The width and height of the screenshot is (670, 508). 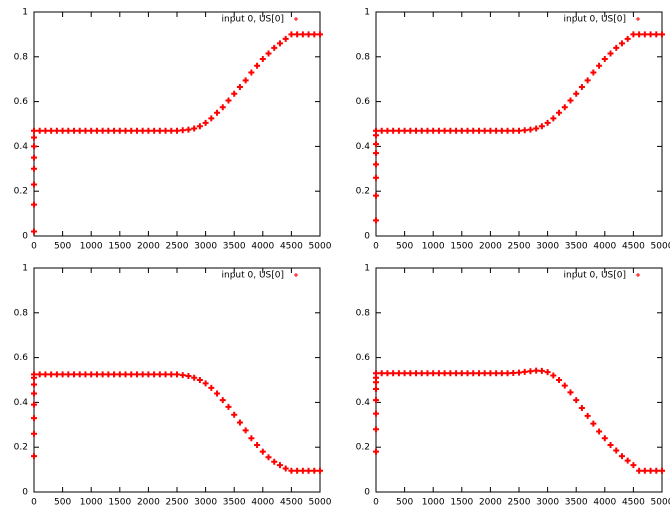 What do you see at coordinates (262, 503) in the screenshot?
I see `x-tick-label: 4000` at bounding box center [262, 503].